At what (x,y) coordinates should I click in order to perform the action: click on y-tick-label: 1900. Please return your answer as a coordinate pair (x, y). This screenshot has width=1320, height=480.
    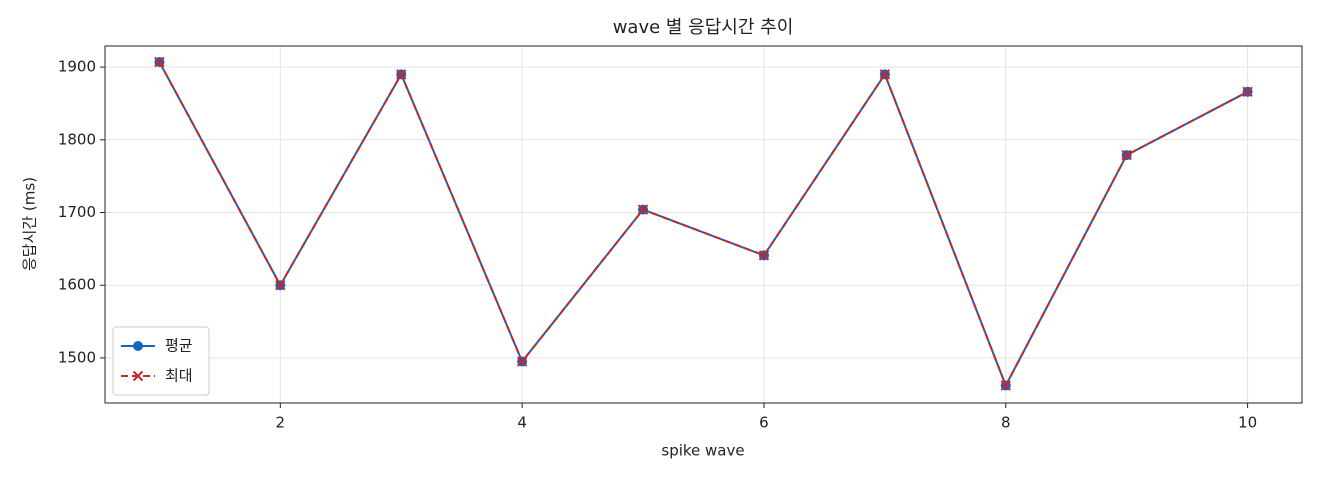
    Looking at the image, I should click on (77, 67).